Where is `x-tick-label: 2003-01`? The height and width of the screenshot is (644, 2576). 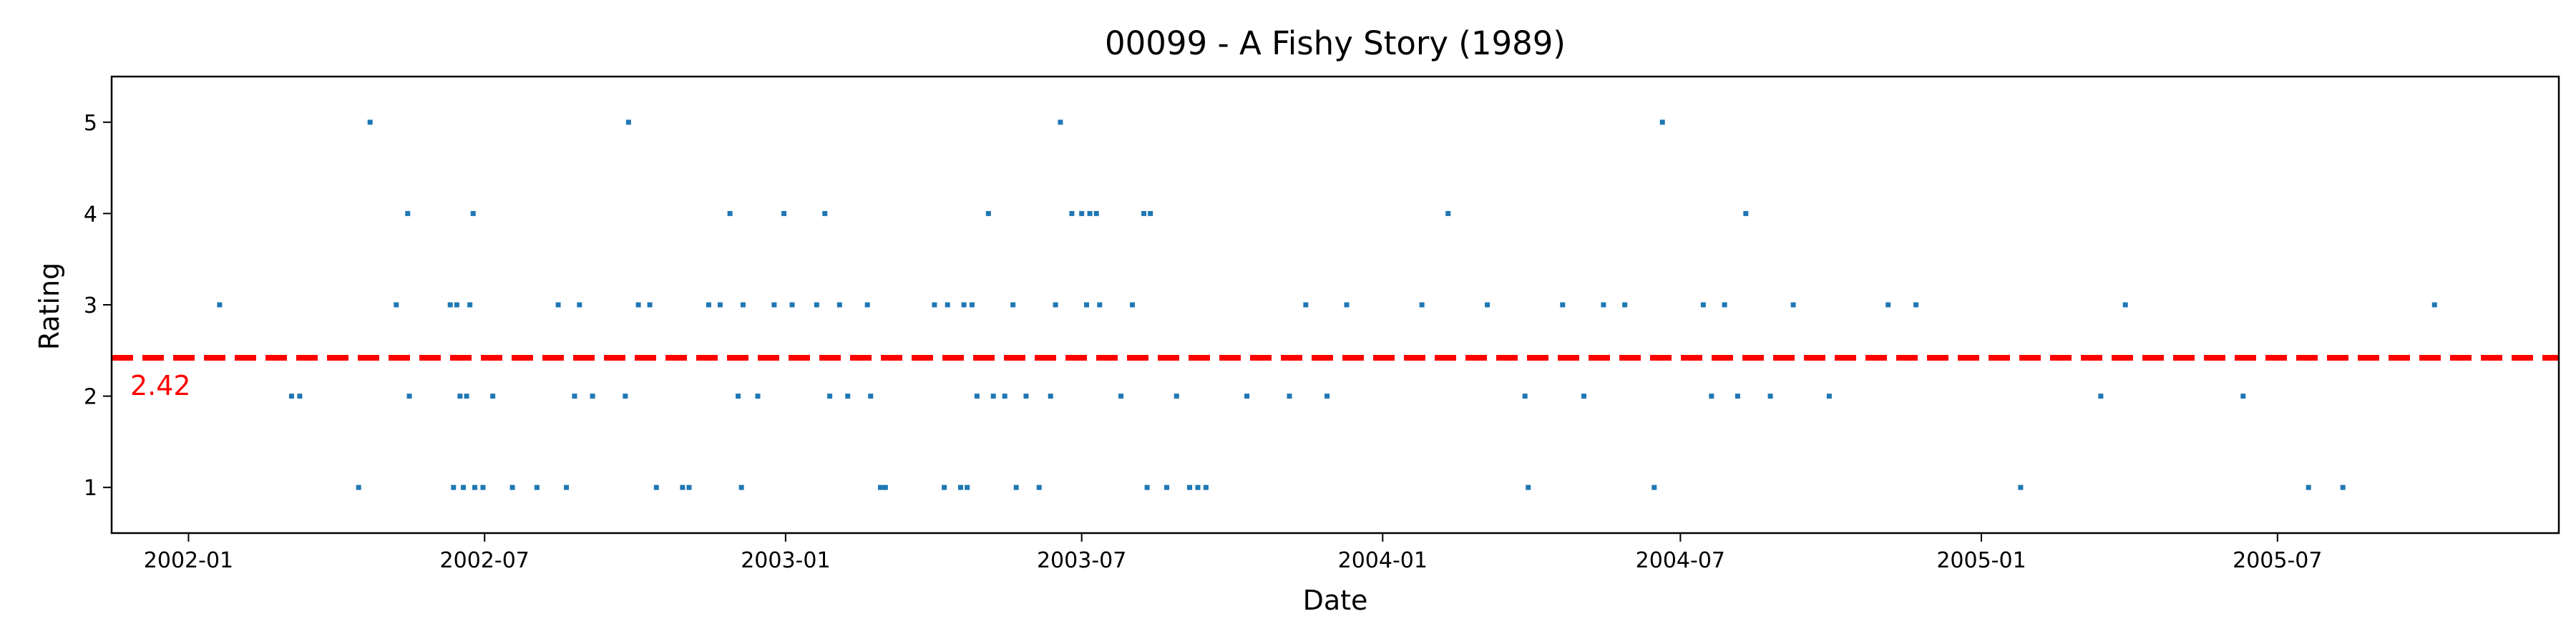
x-tick-label: 2003-01 is located at coordinates (785, 560).